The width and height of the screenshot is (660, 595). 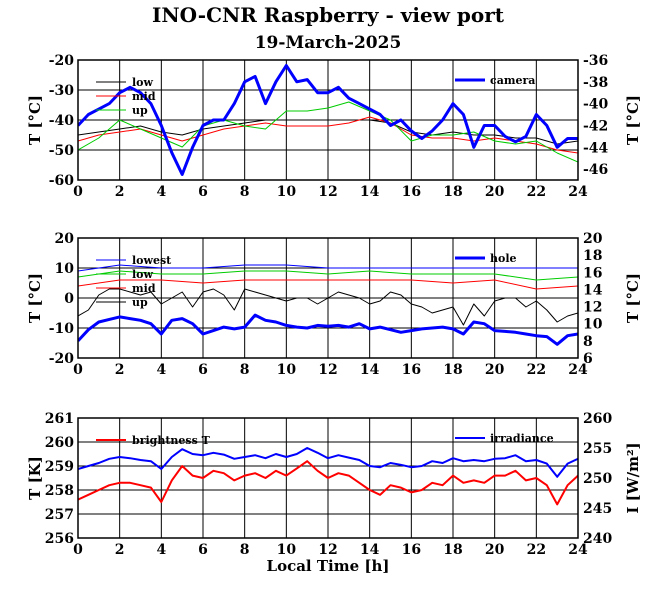 I want to click on series-line-irradiance, so click(x=328, y=462).